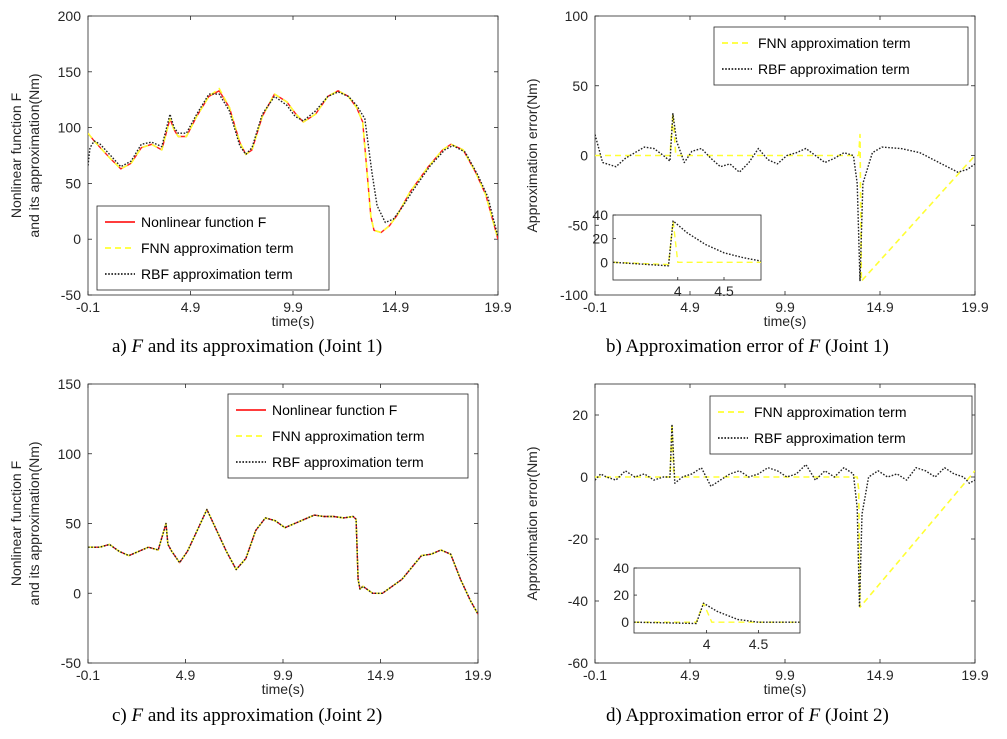 This screenshot has width=1007, height=739. I want to click on y-tick-label: -40, so click(578, 601).